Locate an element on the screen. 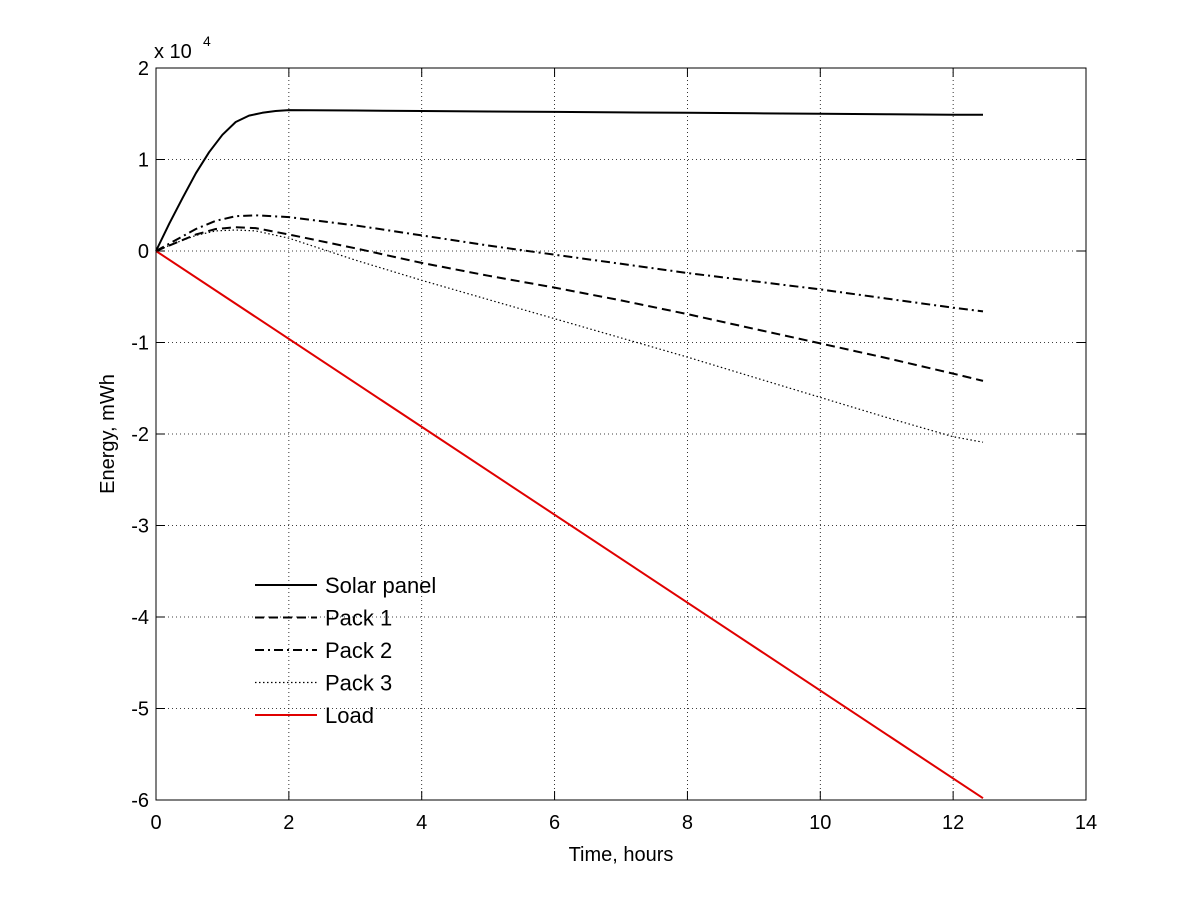 The image size is (1200, 900). legend-label: Solar panel is located at coordinates (380, 585).